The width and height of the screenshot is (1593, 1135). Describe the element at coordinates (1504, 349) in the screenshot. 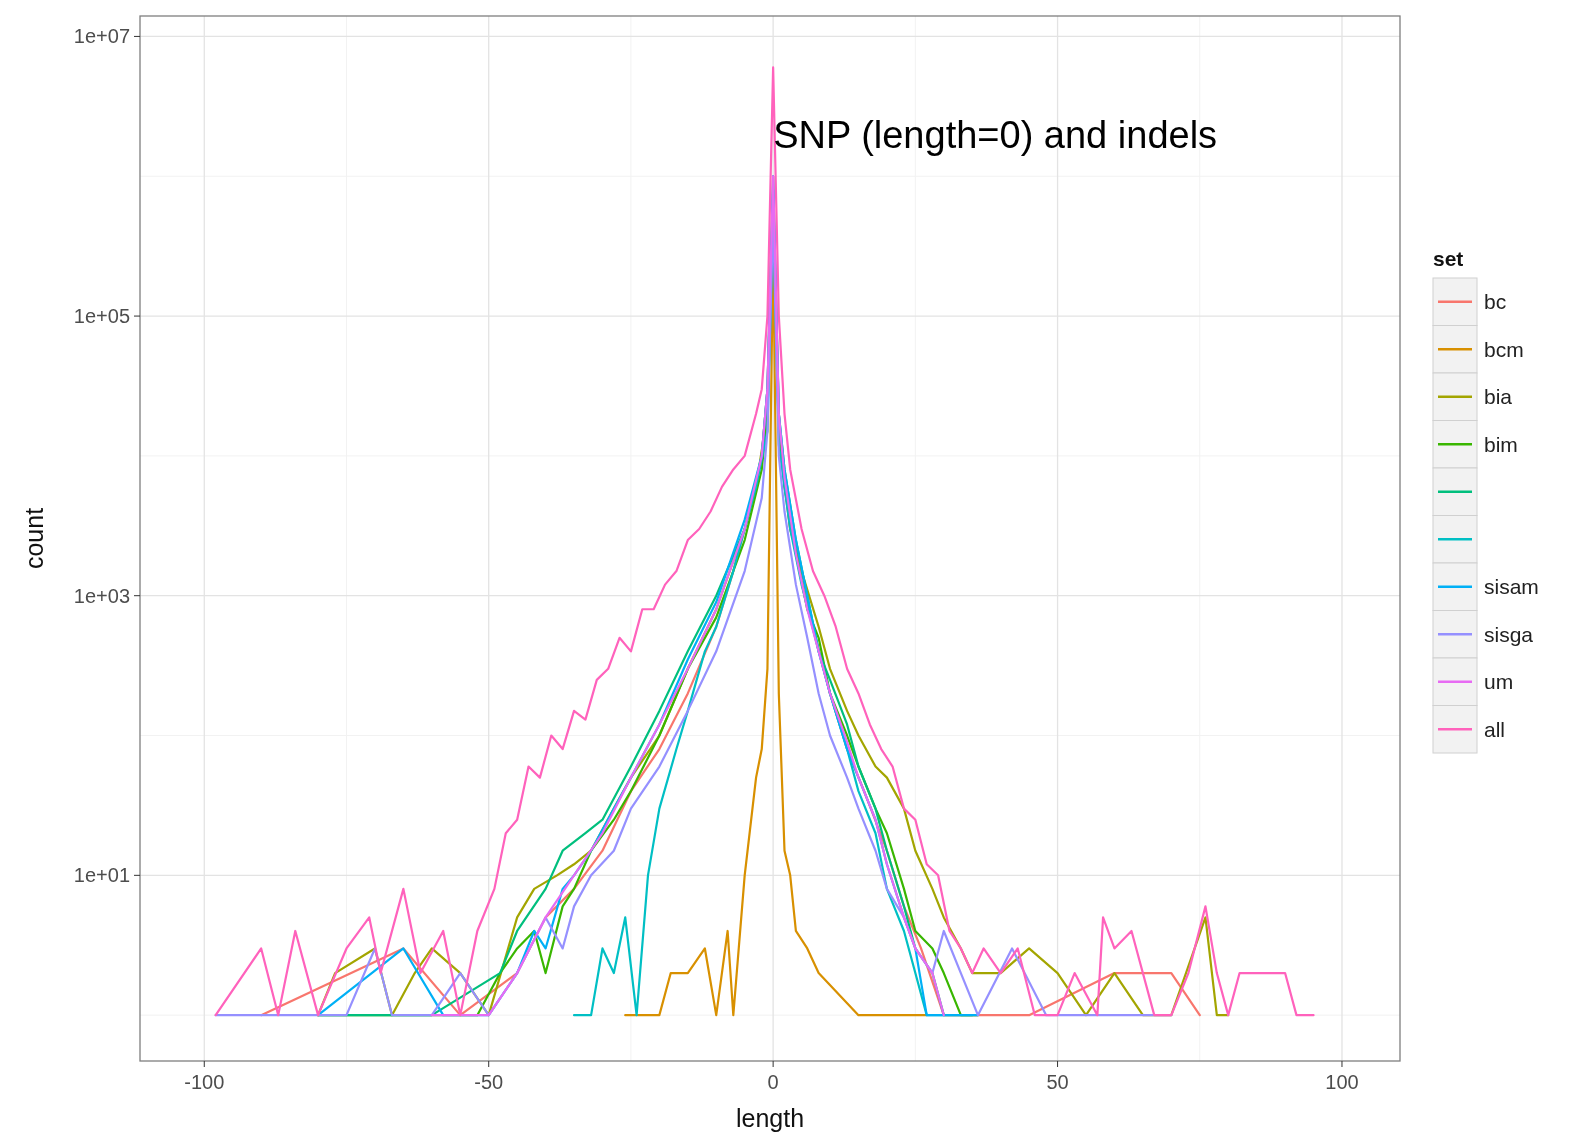

I see `legend-label: bcm` at that location.